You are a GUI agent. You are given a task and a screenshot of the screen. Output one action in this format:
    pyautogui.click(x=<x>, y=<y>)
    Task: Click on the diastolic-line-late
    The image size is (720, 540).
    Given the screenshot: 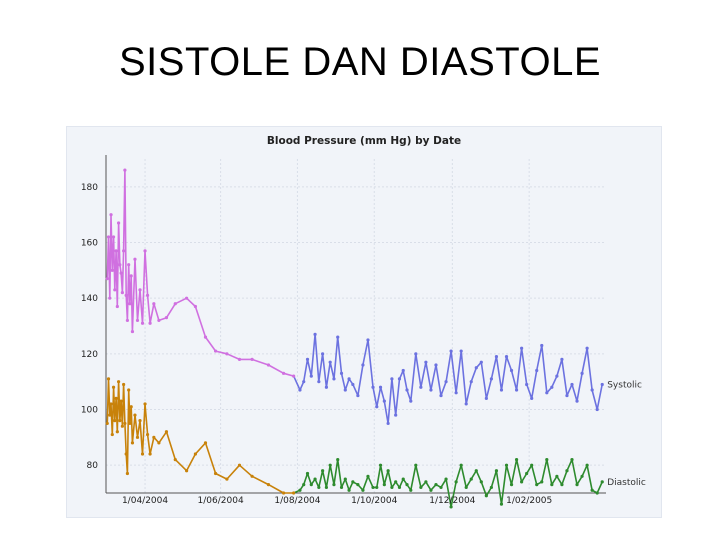 What is the action you would take?
    pyautogui.click(x=448, y=483)
    